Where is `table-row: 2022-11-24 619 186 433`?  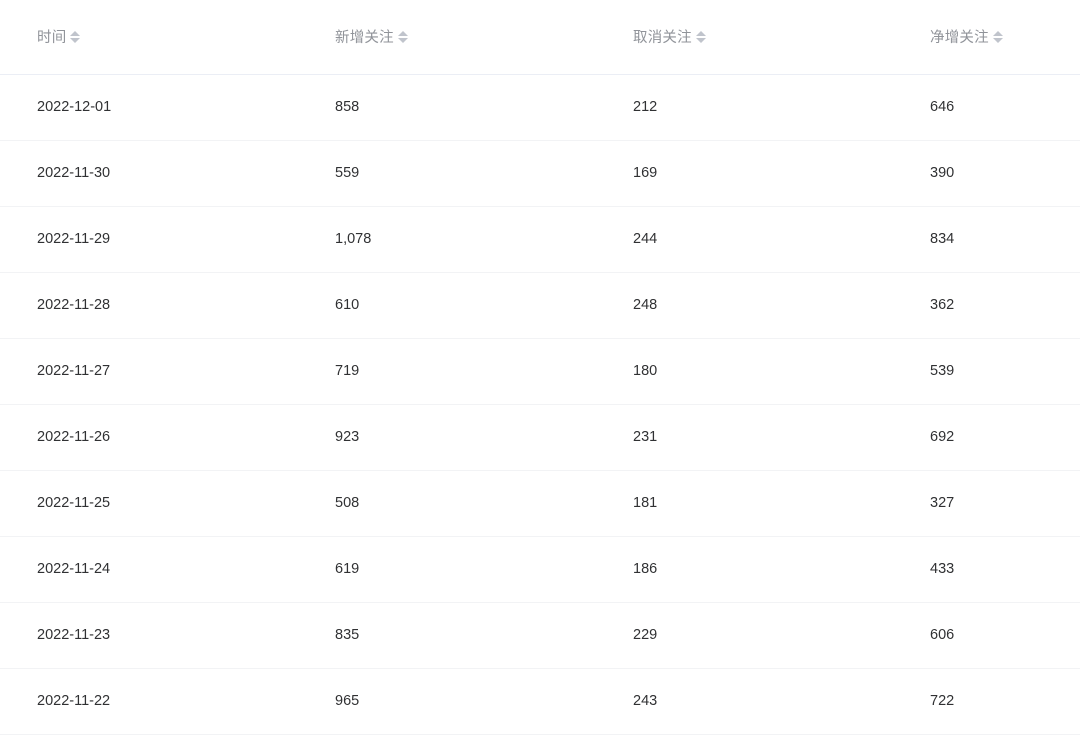 table-row: 2022-11-24 619 186 433 is located at coordinates (540, 569).